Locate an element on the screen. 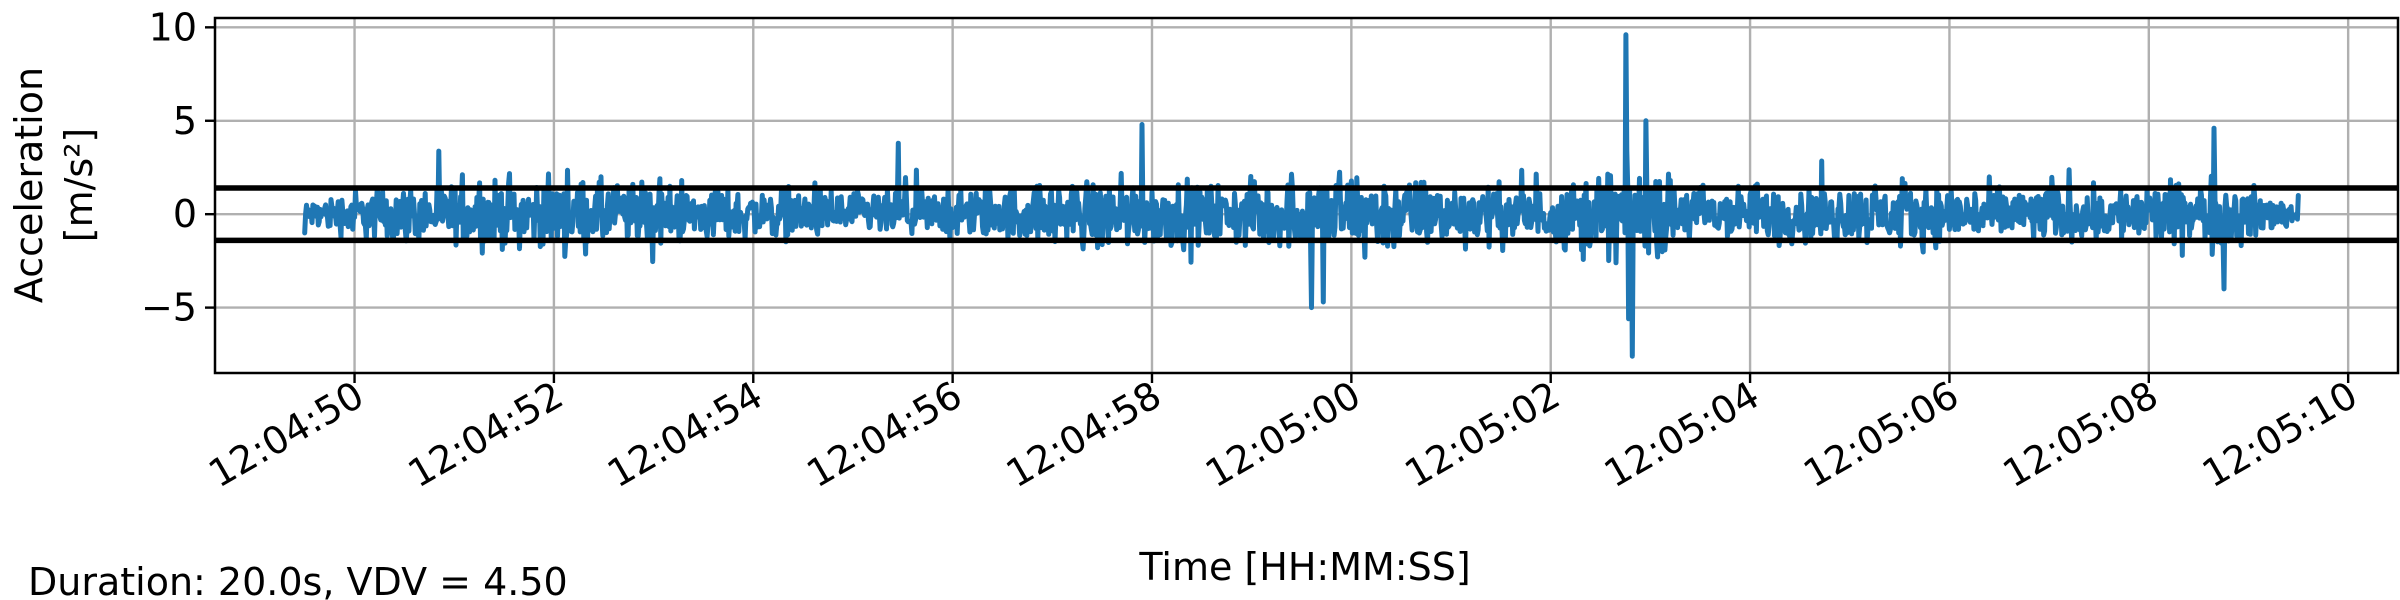 This screenshot has width=2400, height=600. x-tick-label: 12:05:00 is located at coordinates (1283, 434).